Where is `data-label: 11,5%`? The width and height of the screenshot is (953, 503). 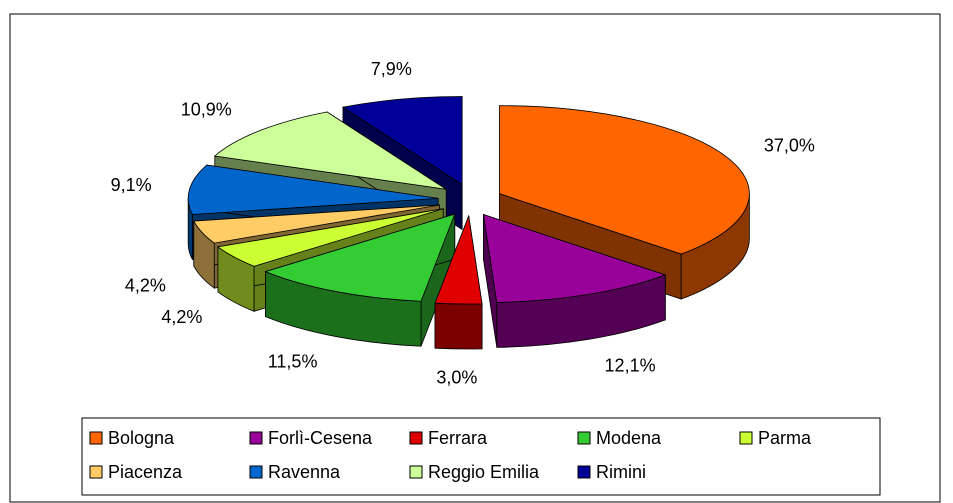
data-label: 11,5% is located at coordinates (293, 362).